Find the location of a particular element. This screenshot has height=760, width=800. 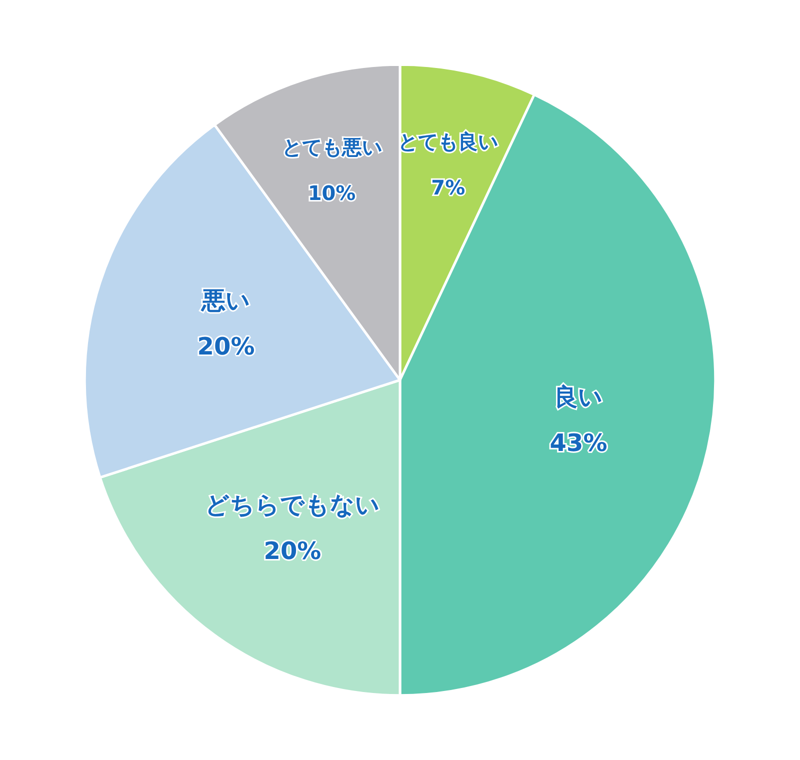

slice-label: とても悪い is located at coordinates (332, 147).